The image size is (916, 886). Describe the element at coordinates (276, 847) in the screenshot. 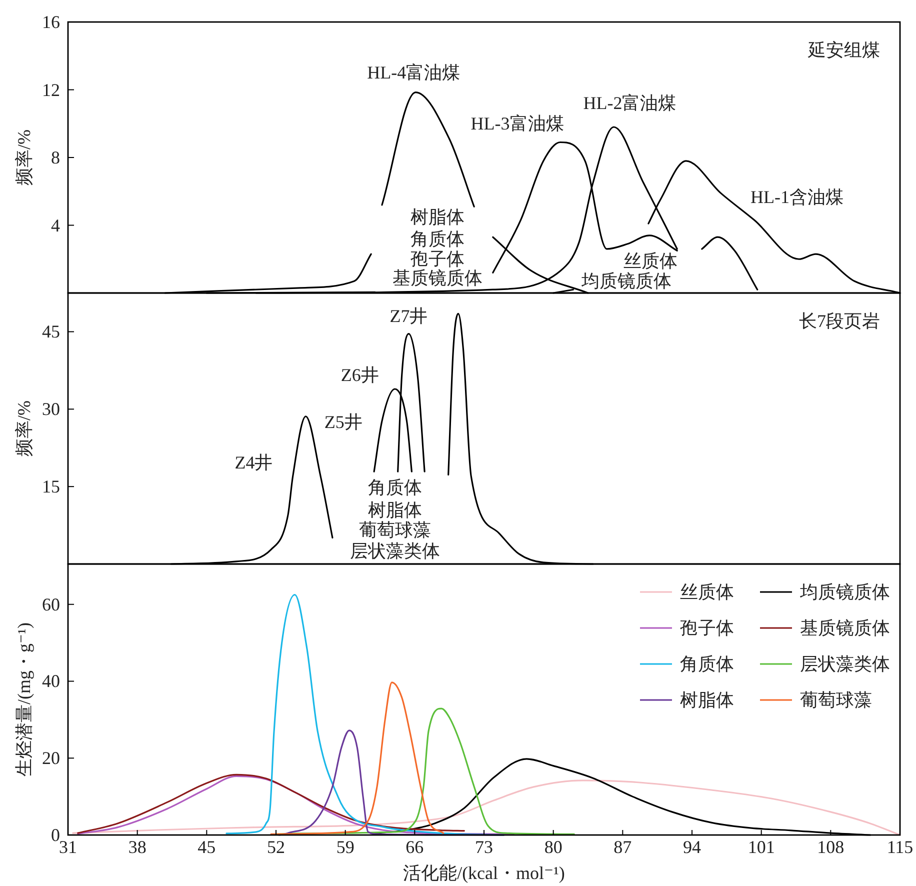

I see `x-tick-label: 52` at that location.